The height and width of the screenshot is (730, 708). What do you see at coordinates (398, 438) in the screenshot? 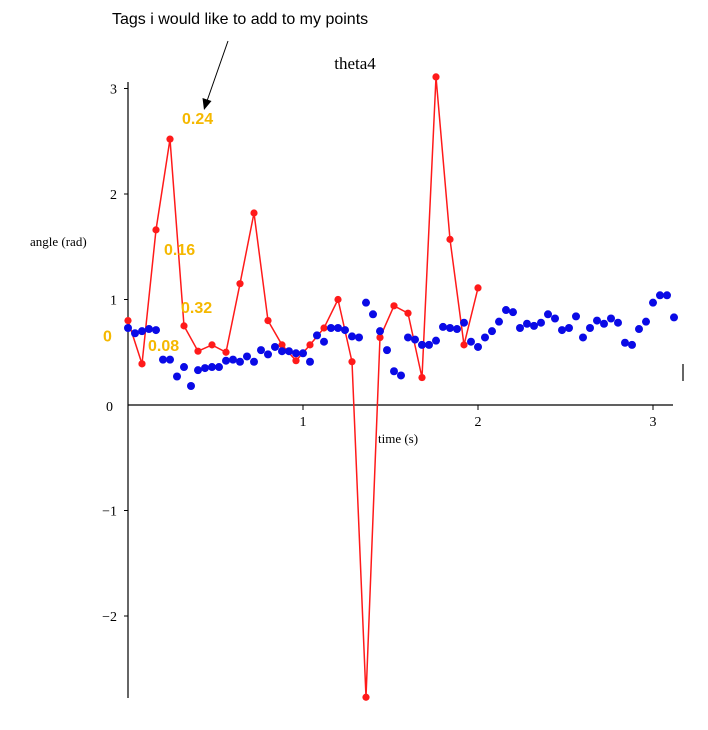
I see `x-axis-label: time (s)` at bounding box center [398, 438].